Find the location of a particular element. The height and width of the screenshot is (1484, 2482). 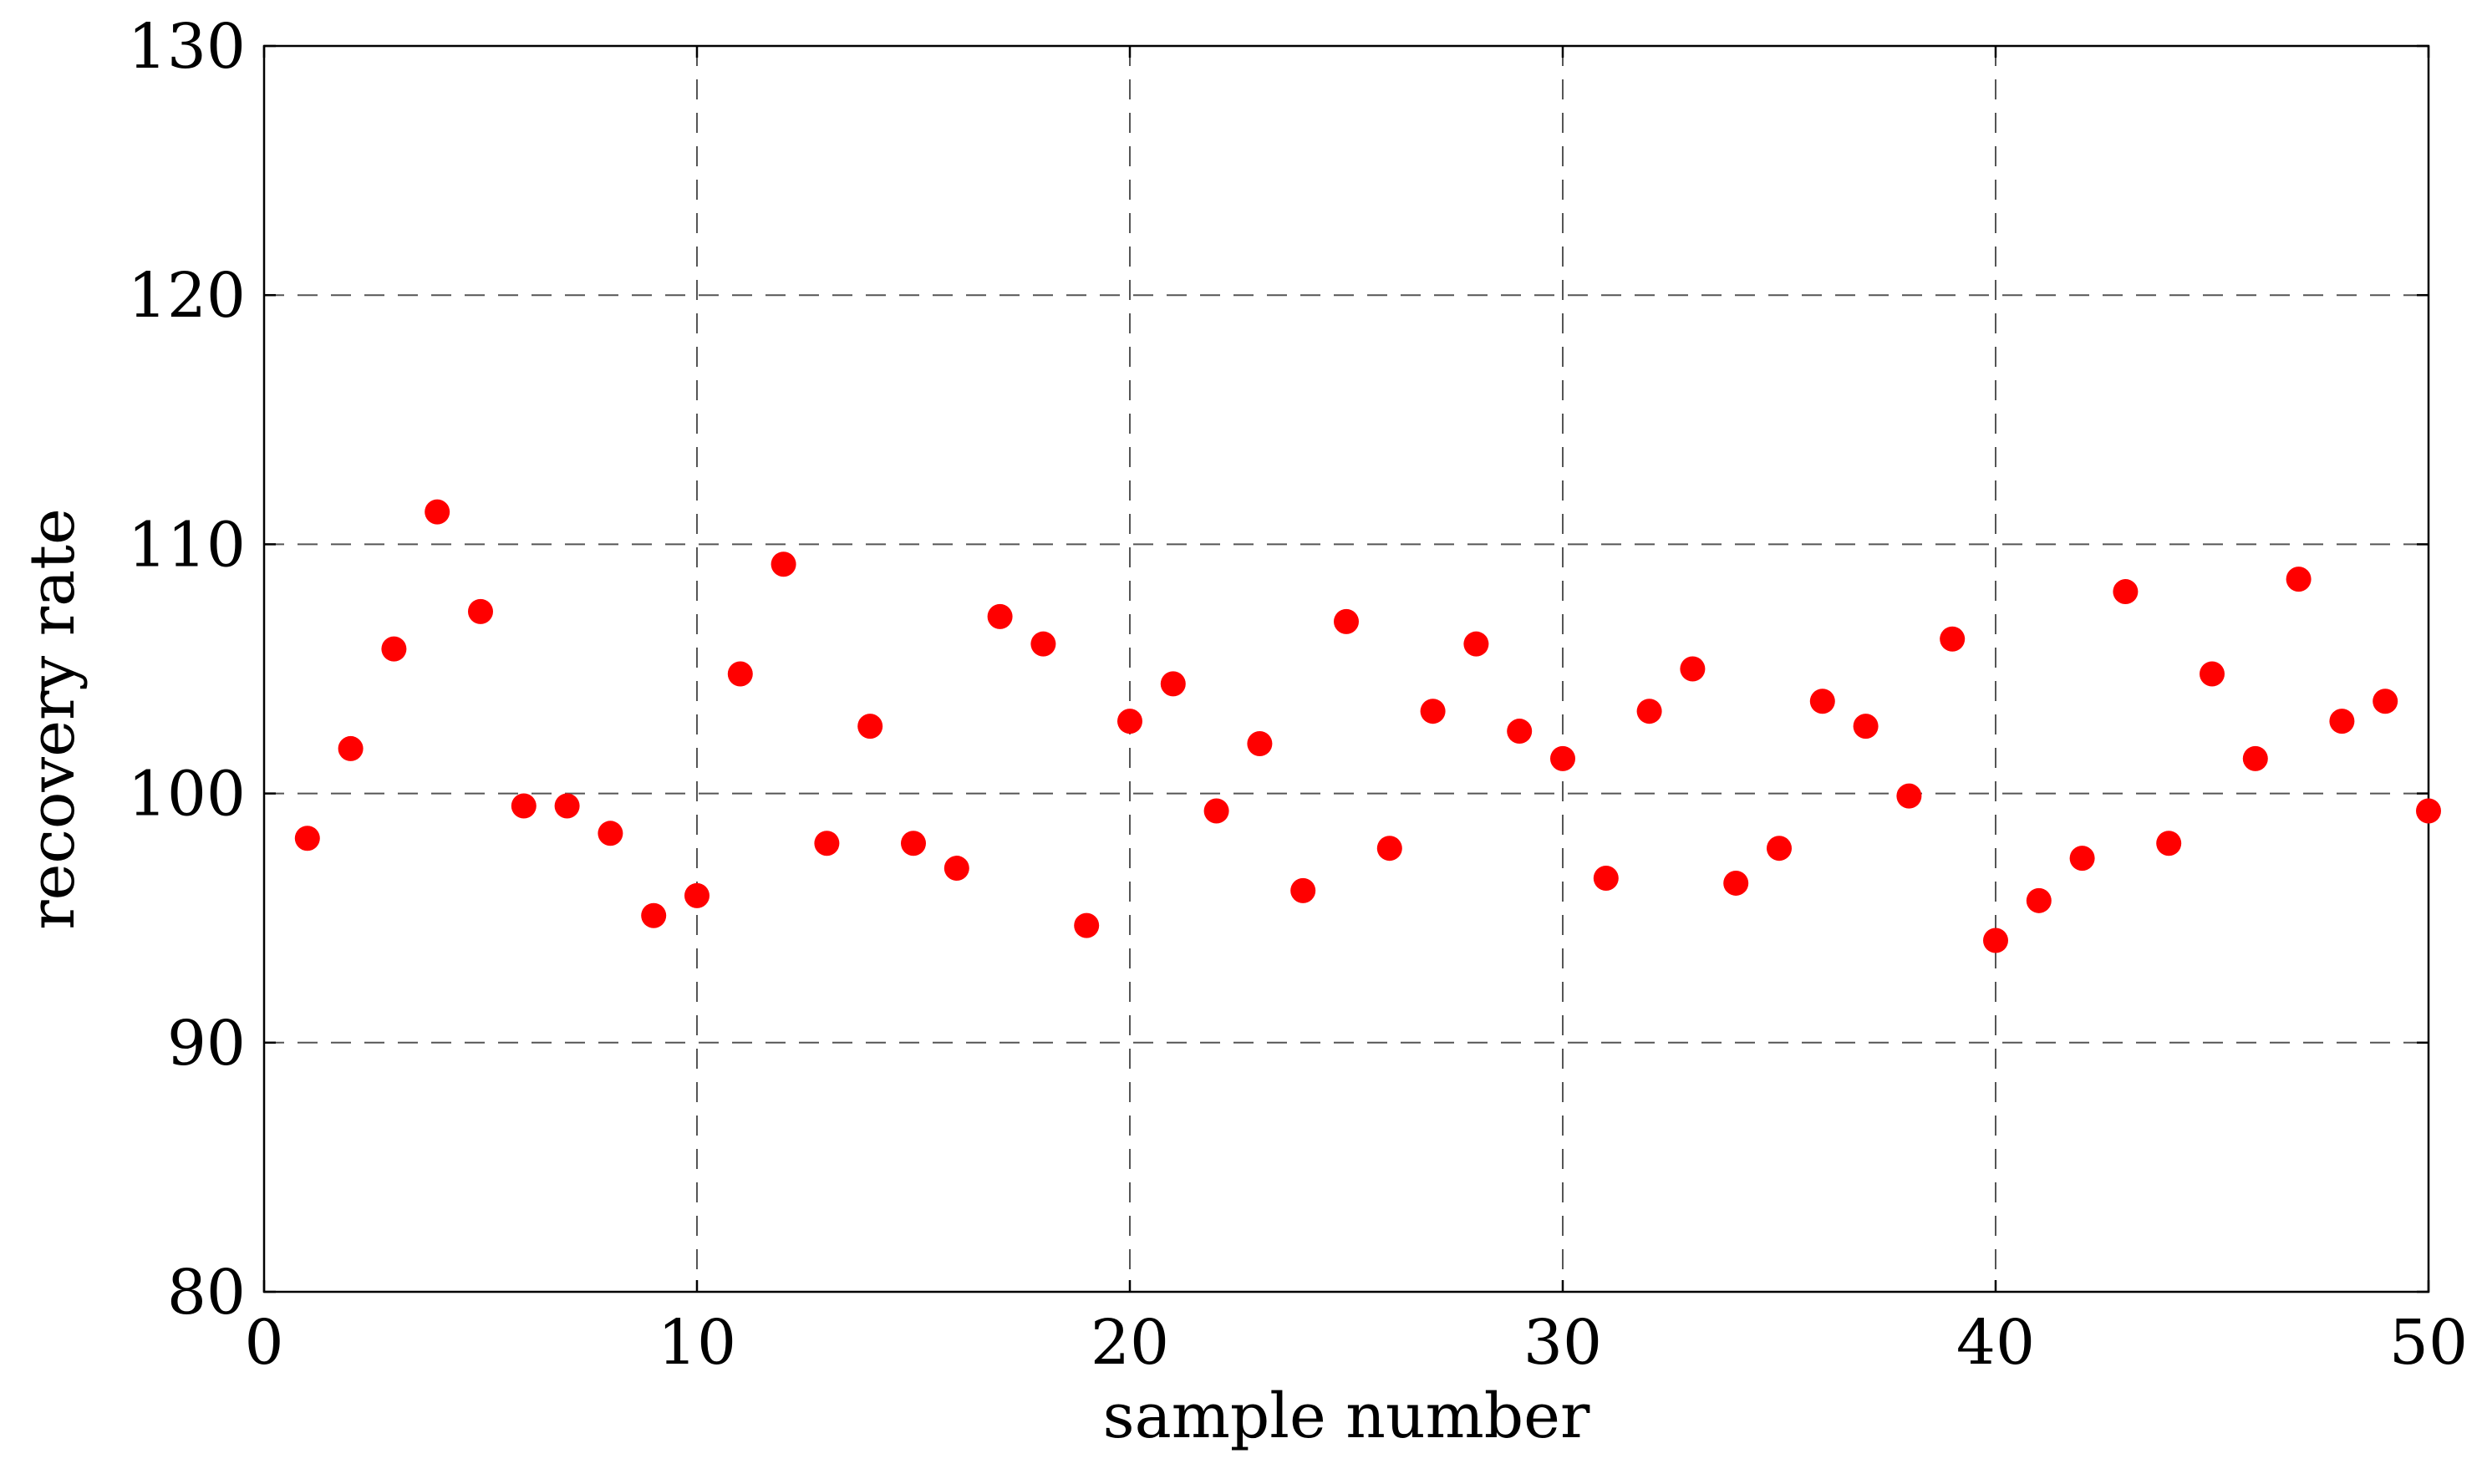

x-tick-label: 20 is located at coordinates (1130, 1343).